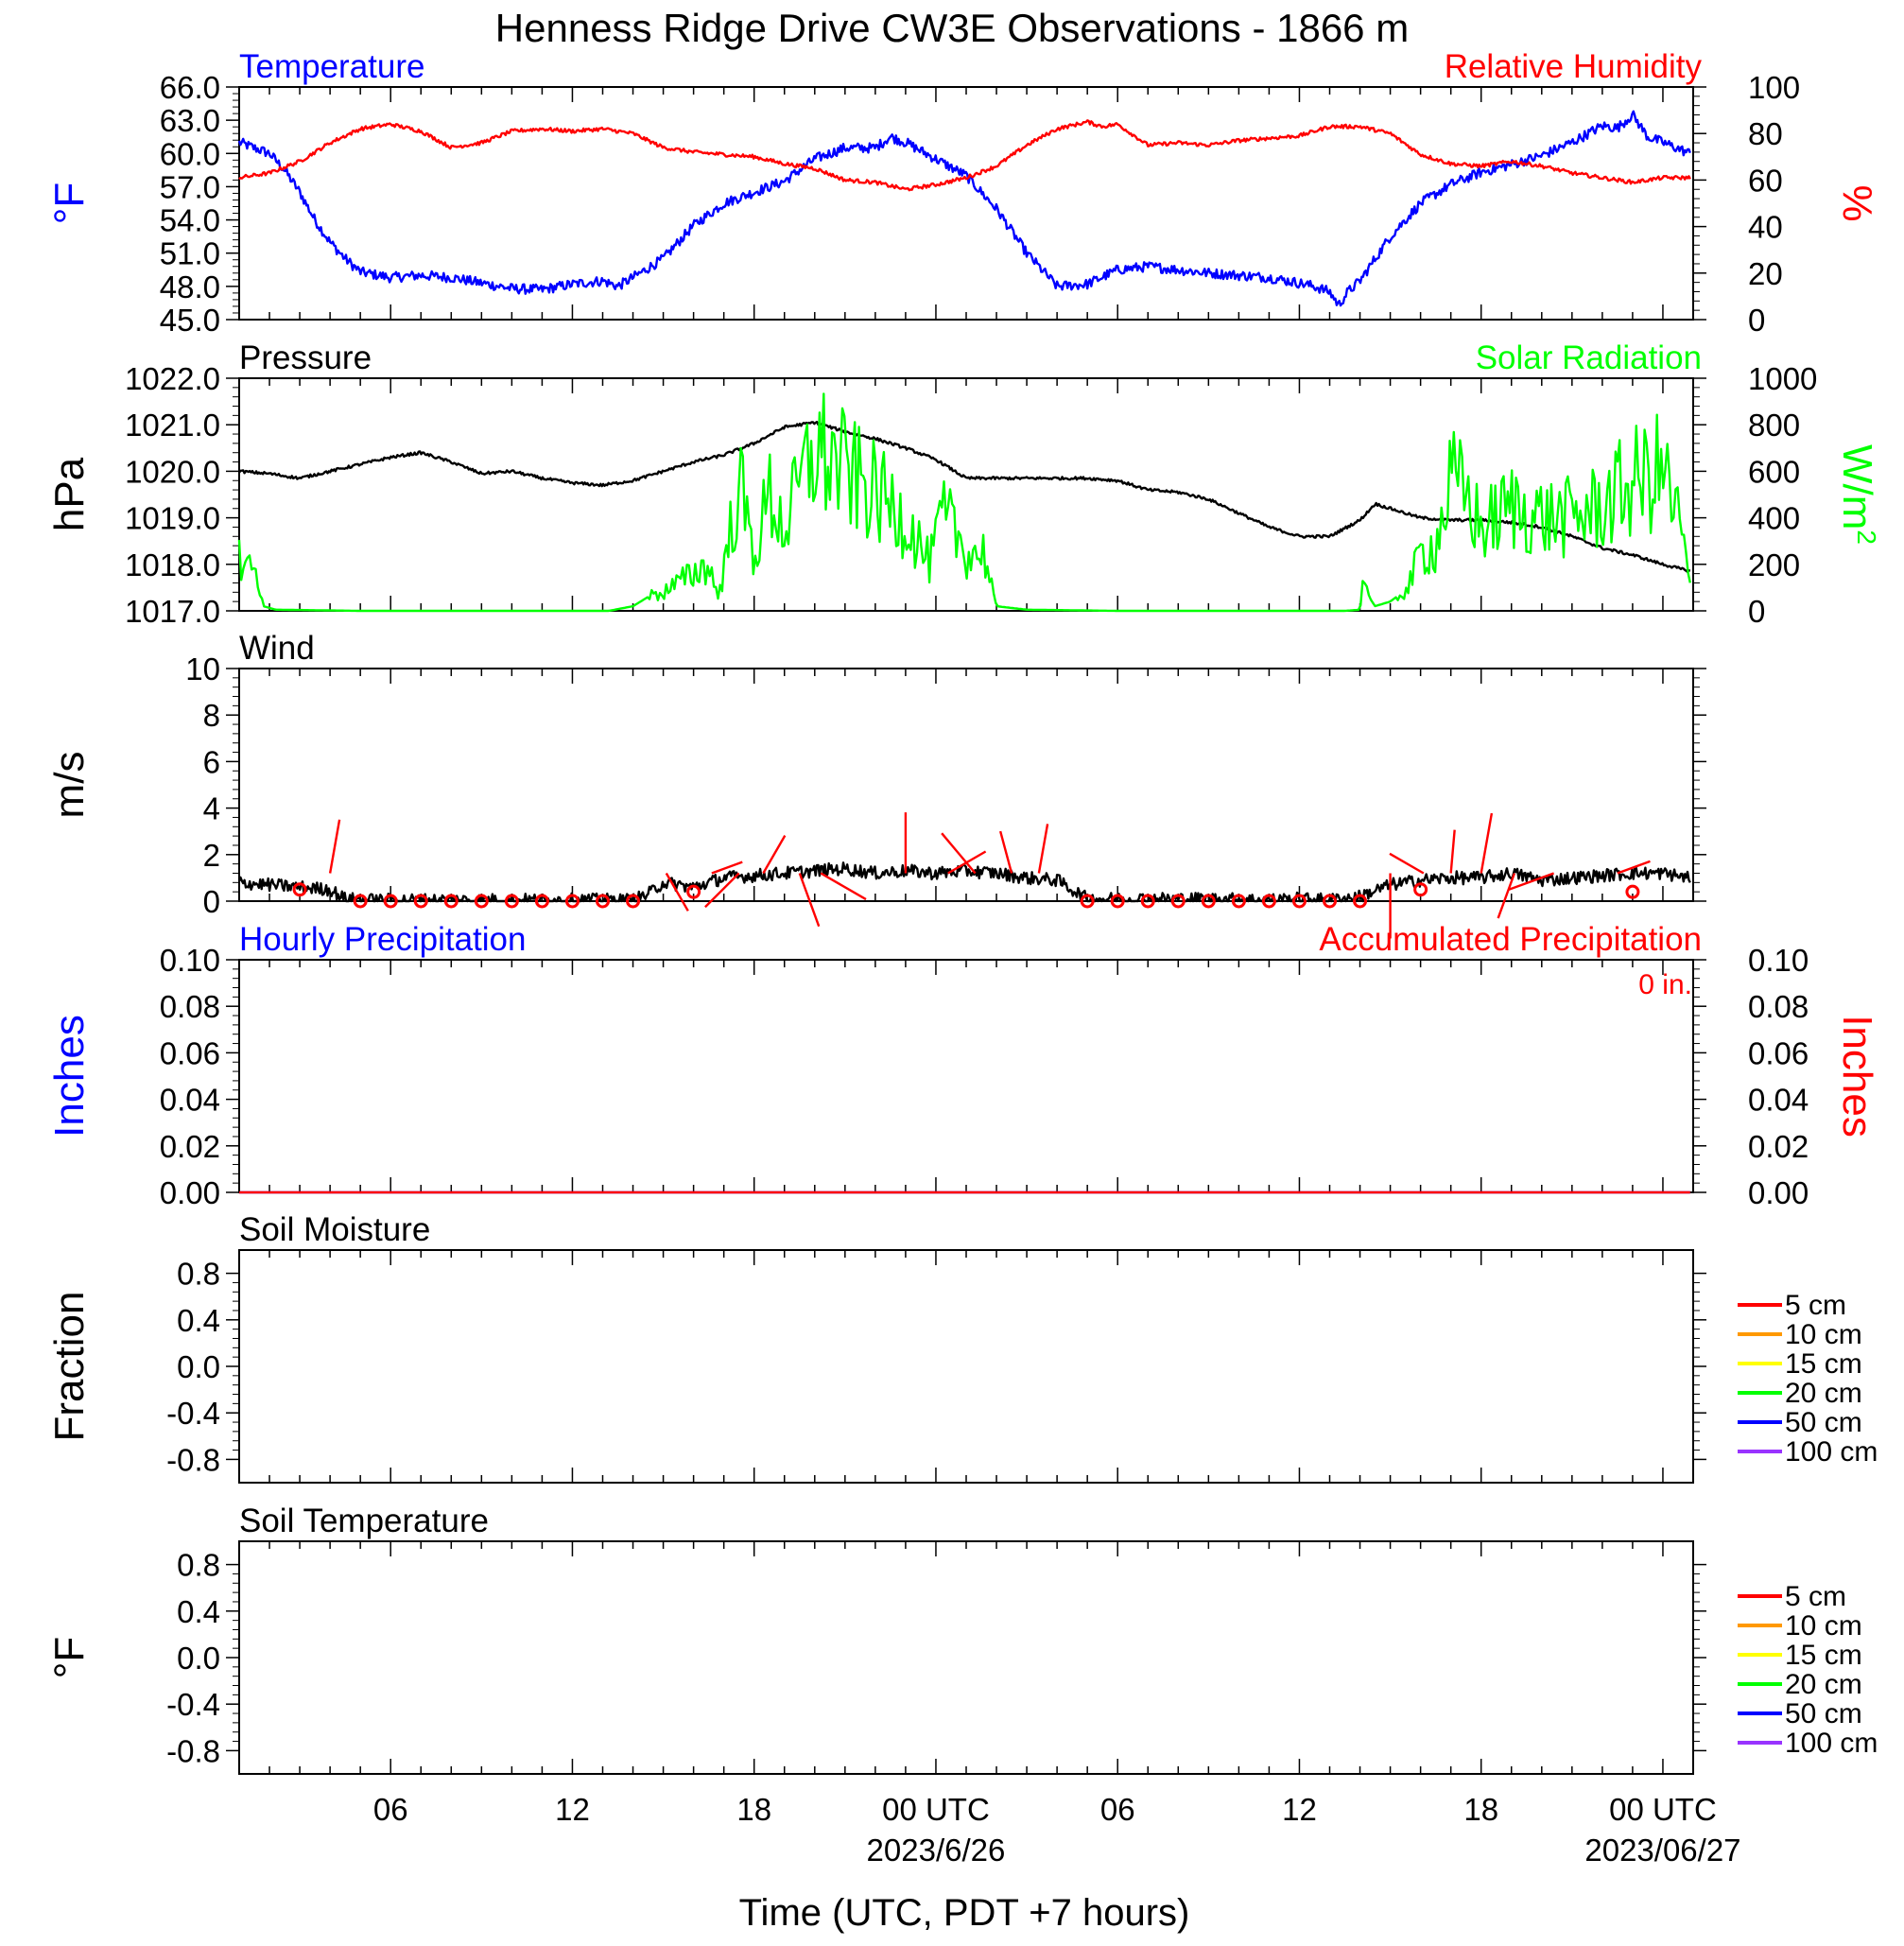  What do you see at coordinates (69, 1367) in the screenshot?
I see `y-axis-label: Fraction` at bounding box center [69, 1367].